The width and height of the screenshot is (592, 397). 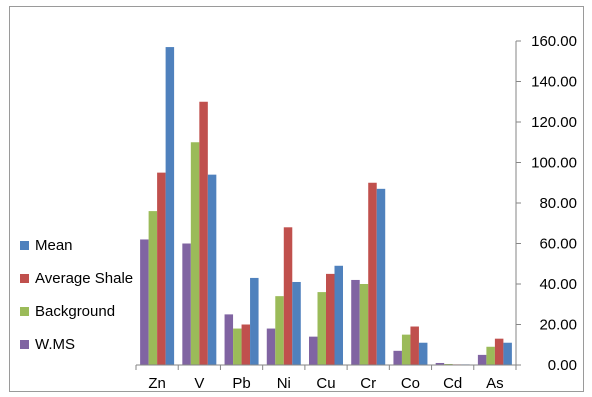 I want to click on bar-ni-w-ms, so click(x=271, y=346).